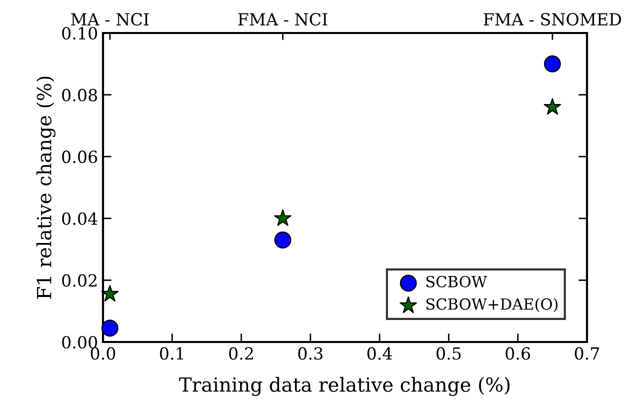  Describe the element at coordinates (172, 353) in the screenshot. I see `x-tick-label: 0.1` at that location.